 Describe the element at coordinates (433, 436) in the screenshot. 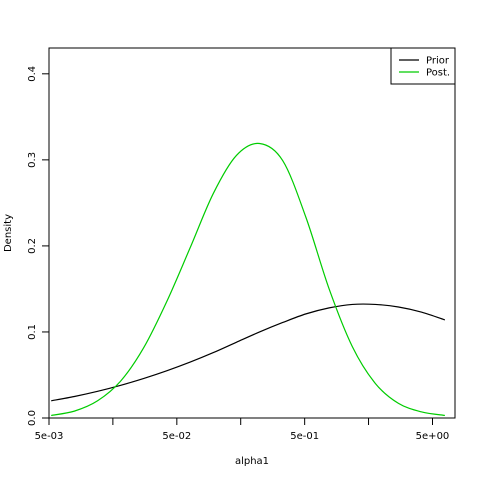

I see `x-tick-label: 5e+00` at that location.